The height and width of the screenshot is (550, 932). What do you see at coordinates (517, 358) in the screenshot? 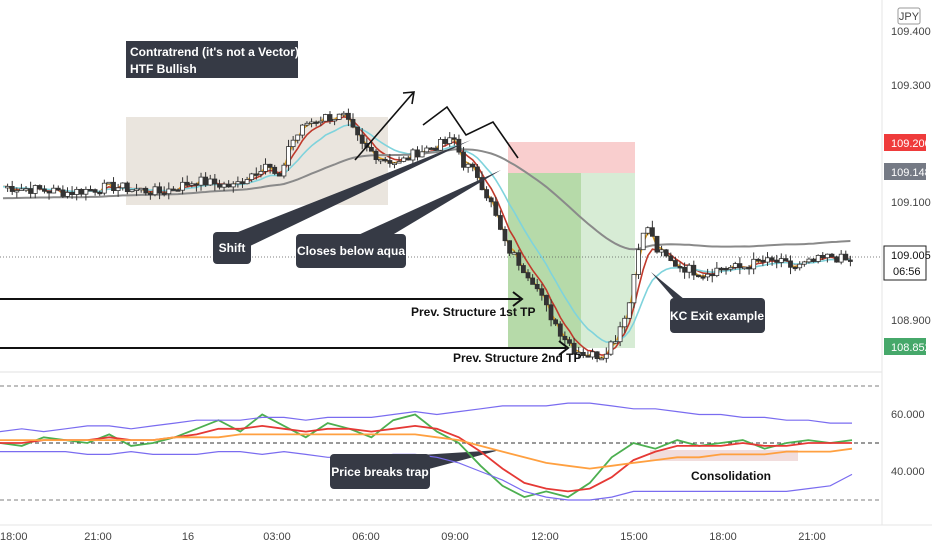
I see `structure-2-label: Prev. Structure 2nd TP` at bounding box center [517, 358].